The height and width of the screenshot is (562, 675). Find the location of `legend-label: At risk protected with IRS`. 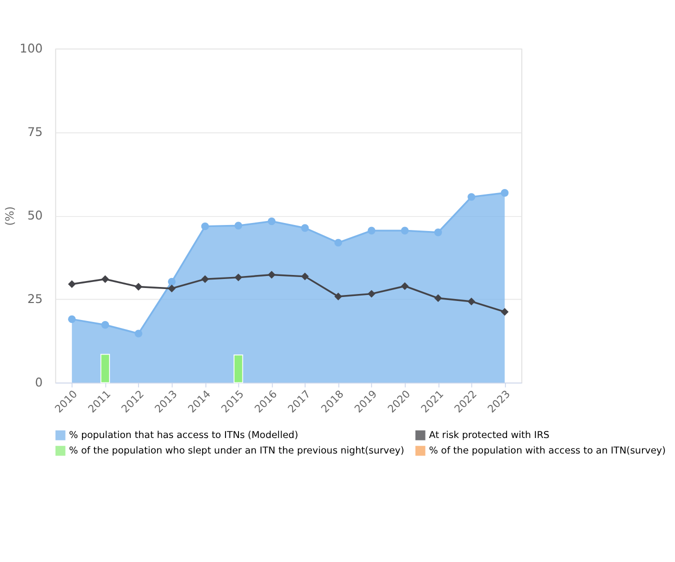

legend-label: At risk protected with IRS is located at coordinates (489, 435).